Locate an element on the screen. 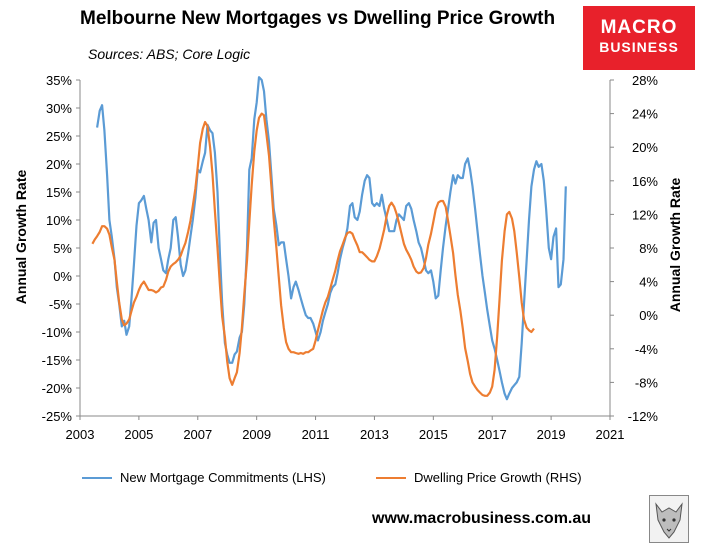  x-tick-label: 2021 is located at coordinates (610, 434).